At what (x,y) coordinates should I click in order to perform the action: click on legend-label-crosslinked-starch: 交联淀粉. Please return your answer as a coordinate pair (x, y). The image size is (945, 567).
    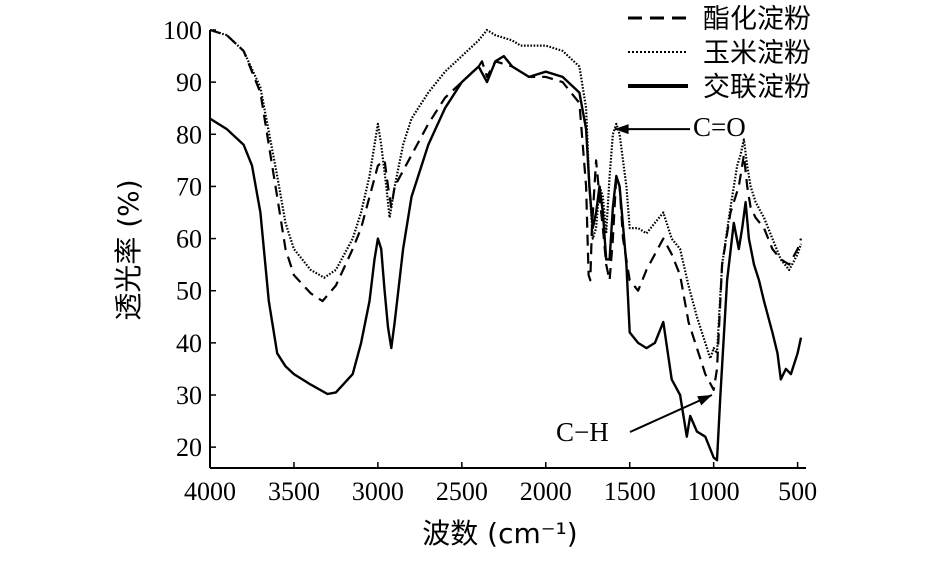
    Looking at the image, I should click on (757, 87).